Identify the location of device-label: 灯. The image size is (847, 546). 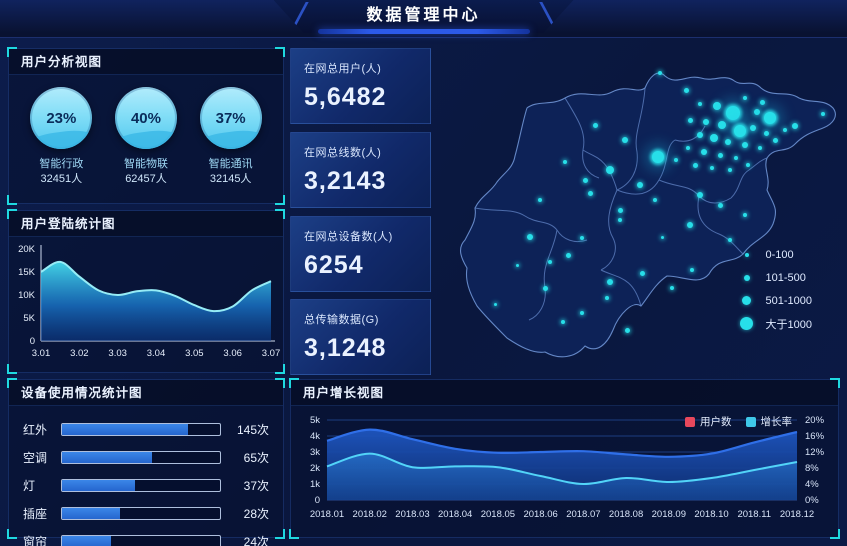
(29, 485).